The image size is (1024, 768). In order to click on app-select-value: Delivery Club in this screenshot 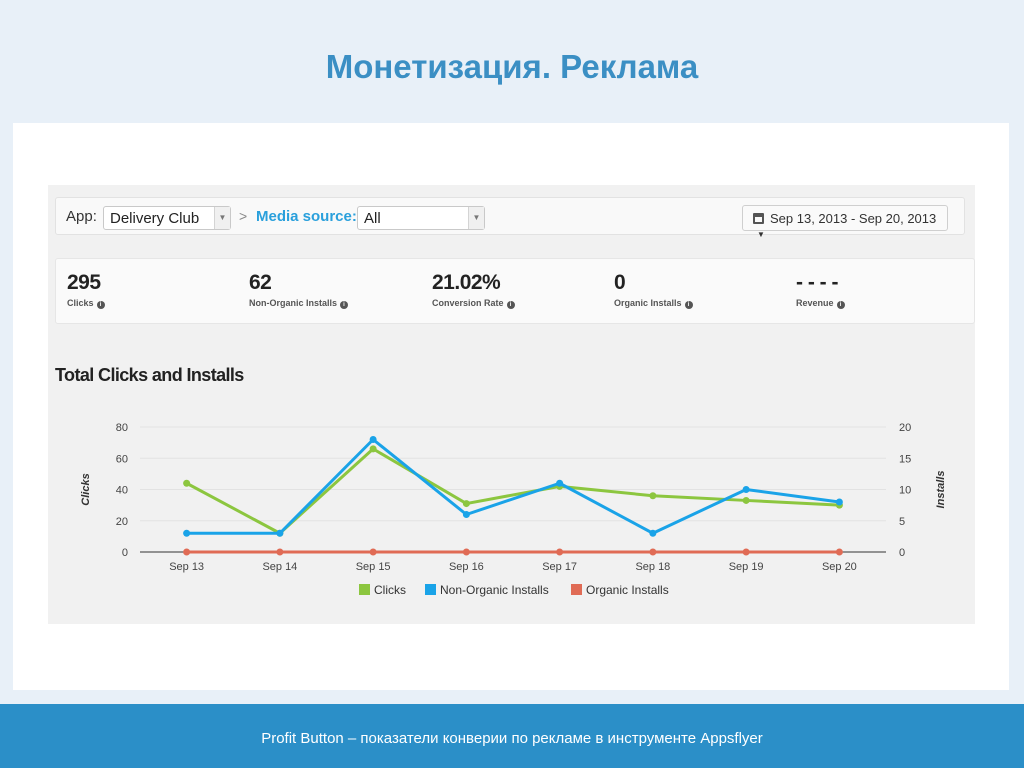, I will do `click(155, 218)`.